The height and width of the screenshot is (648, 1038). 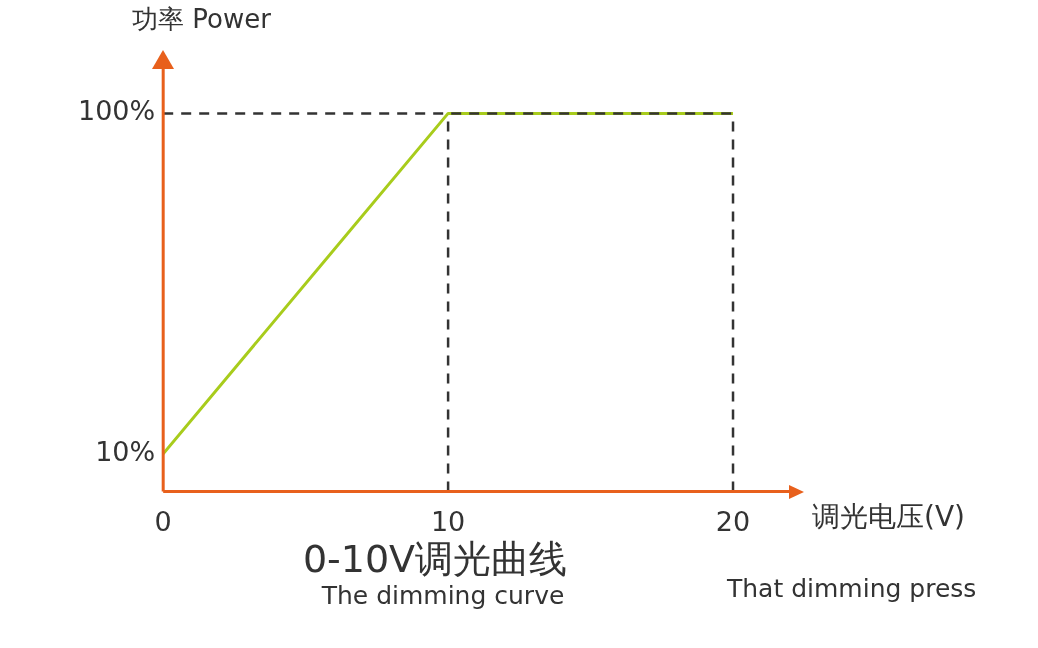 I want to click on x-tick-label: 10, so click(x=448, y=521).